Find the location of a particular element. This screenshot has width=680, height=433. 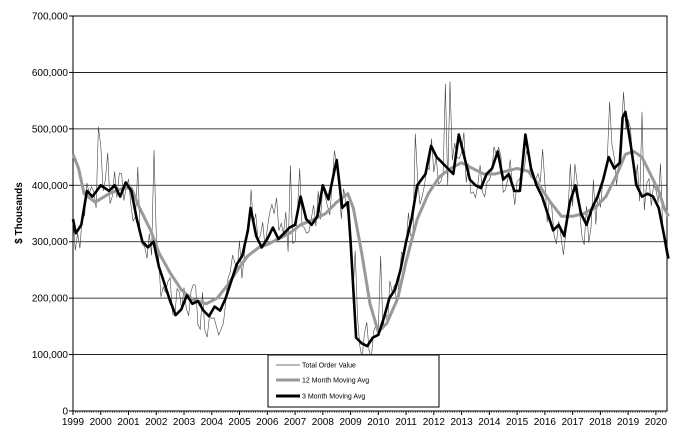

y-tick-label: 200,000 is located at coordinates (50, 299).